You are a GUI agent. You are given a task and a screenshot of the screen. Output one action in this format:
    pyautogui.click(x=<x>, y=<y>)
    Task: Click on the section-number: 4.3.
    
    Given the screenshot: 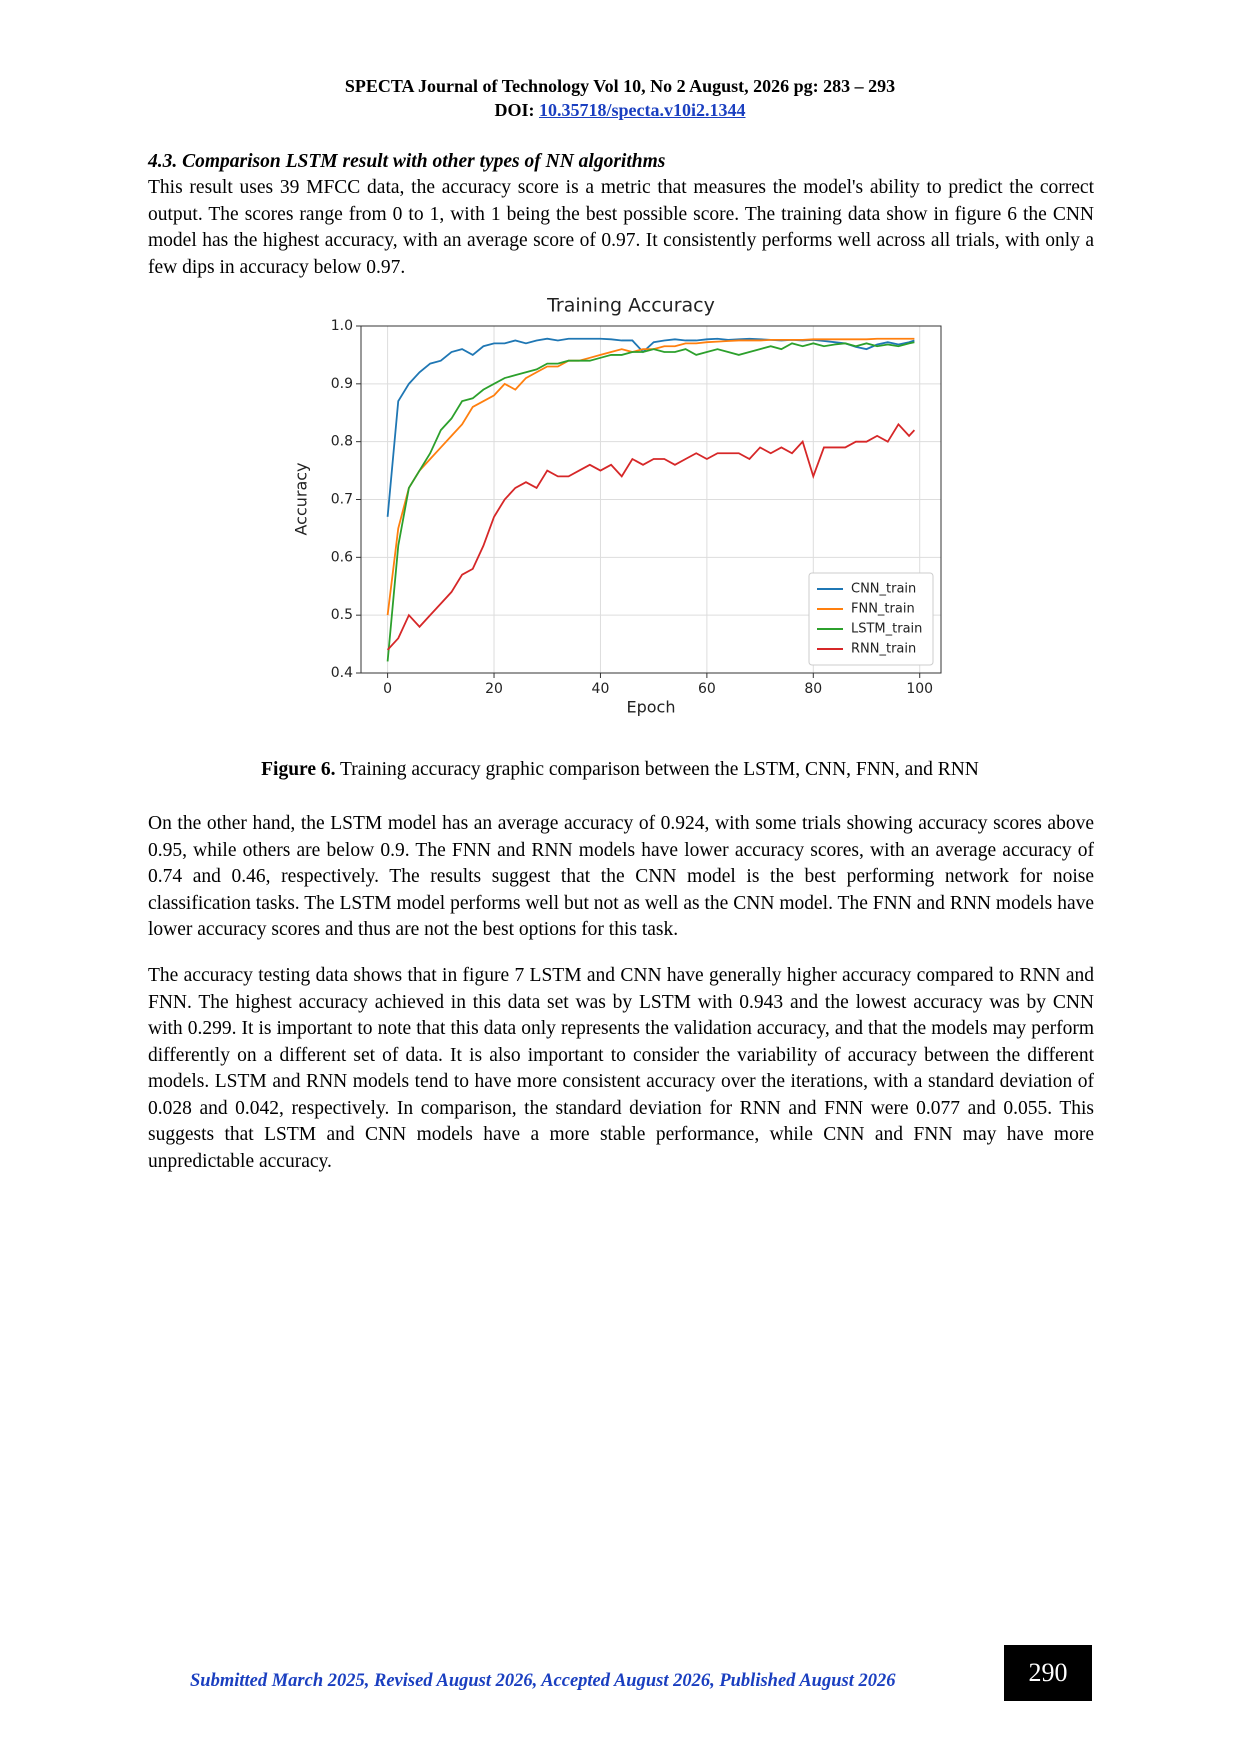 What is the action you would take?
    pyautogui.click(x=163, y=161)
    